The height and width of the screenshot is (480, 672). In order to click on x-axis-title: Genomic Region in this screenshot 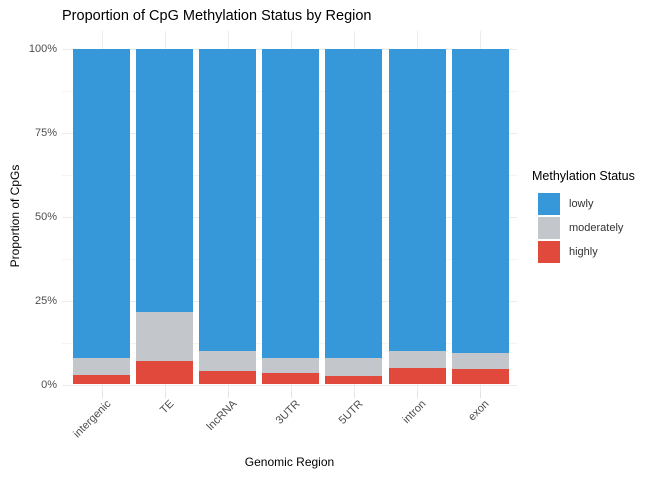, I will do `click(289, 462)`.